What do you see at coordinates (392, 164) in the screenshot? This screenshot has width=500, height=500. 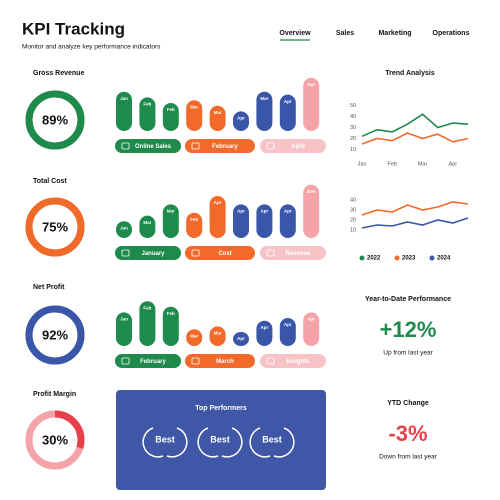 I see `x-tick-label: Feb` at bounding box center [392, 164].